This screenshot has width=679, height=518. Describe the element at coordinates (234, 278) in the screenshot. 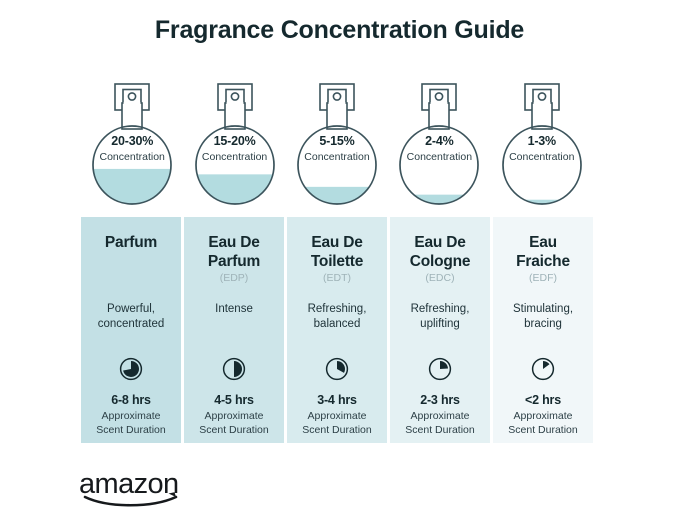

I see `fragrance-abbreviation: (EDP)` at that location.